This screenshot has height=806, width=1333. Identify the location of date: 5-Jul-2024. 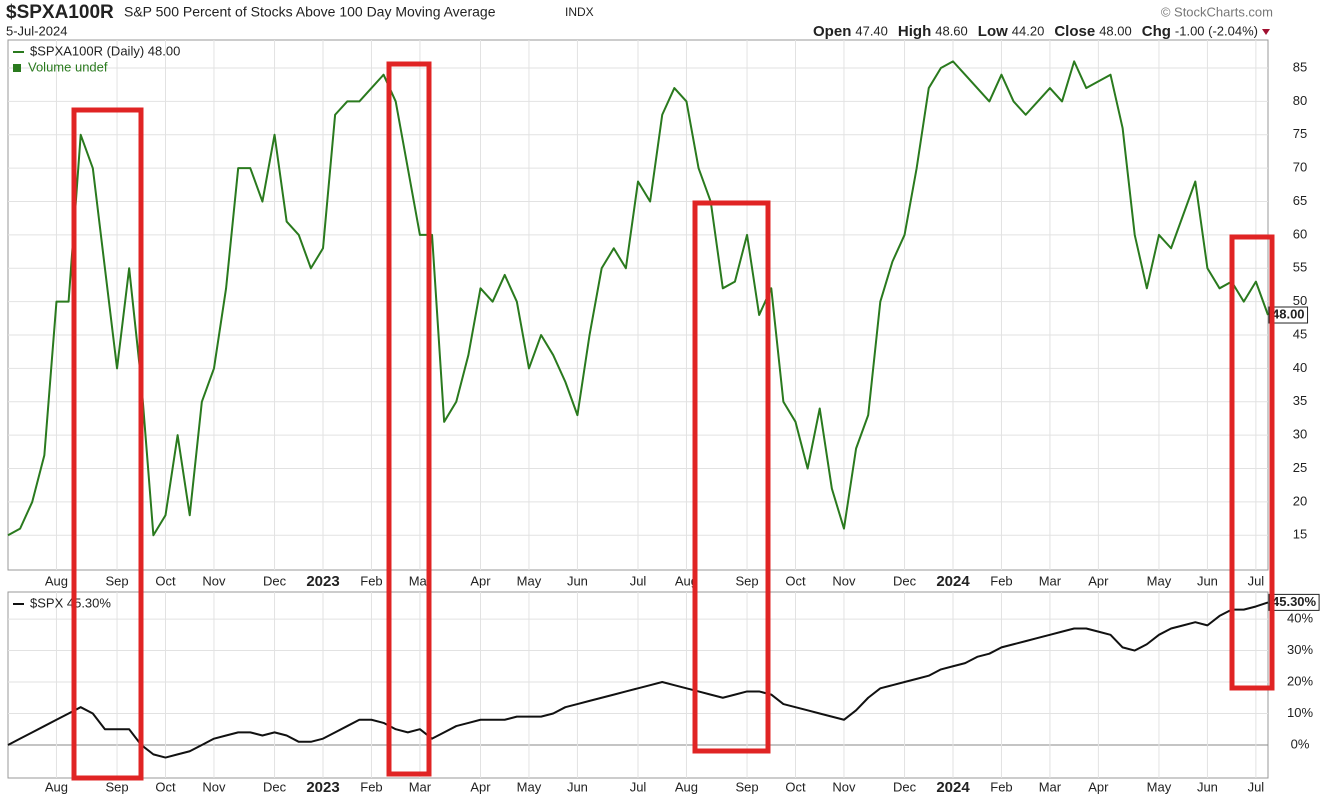
(36, 30).